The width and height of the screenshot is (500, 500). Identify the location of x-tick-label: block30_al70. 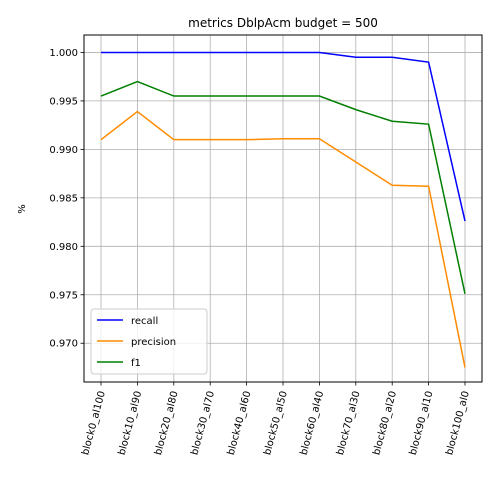
(203, 423).